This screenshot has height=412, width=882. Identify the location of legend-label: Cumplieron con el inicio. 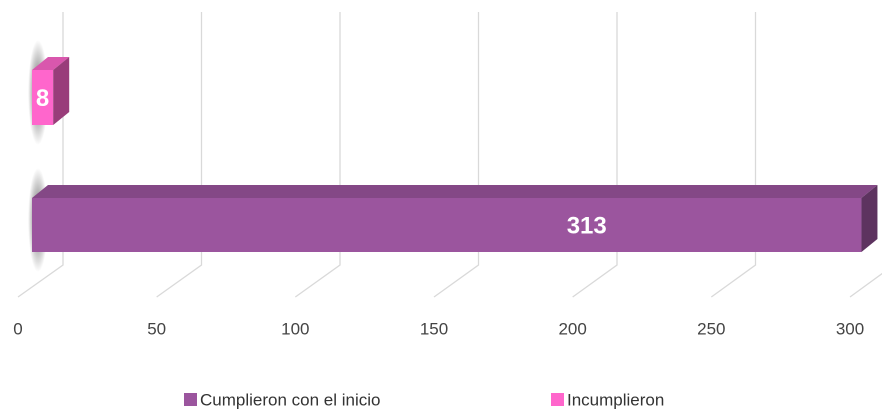
(290, 399).